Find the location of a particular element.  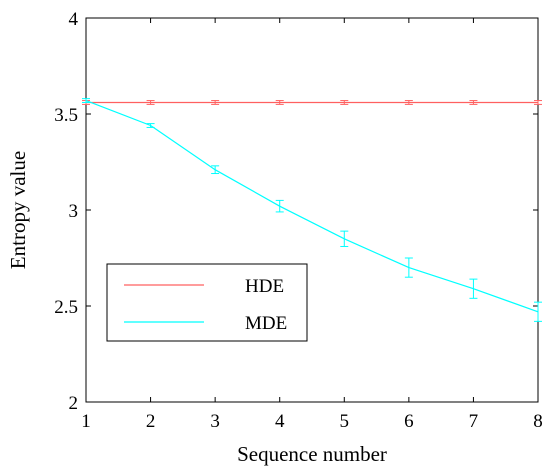

legend: HDE MDE is located at coordinates (207, 302).